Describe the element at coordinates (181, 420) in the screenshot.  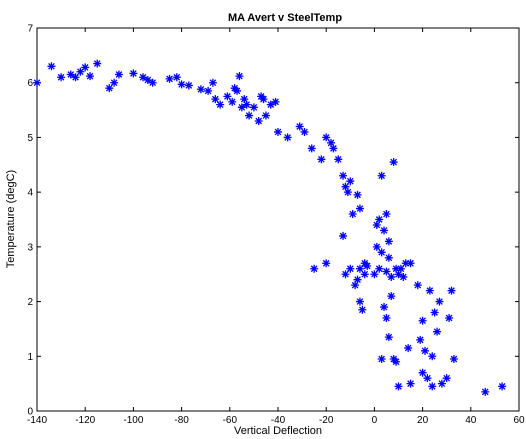
I see `x-tick-label: -80` at that location.